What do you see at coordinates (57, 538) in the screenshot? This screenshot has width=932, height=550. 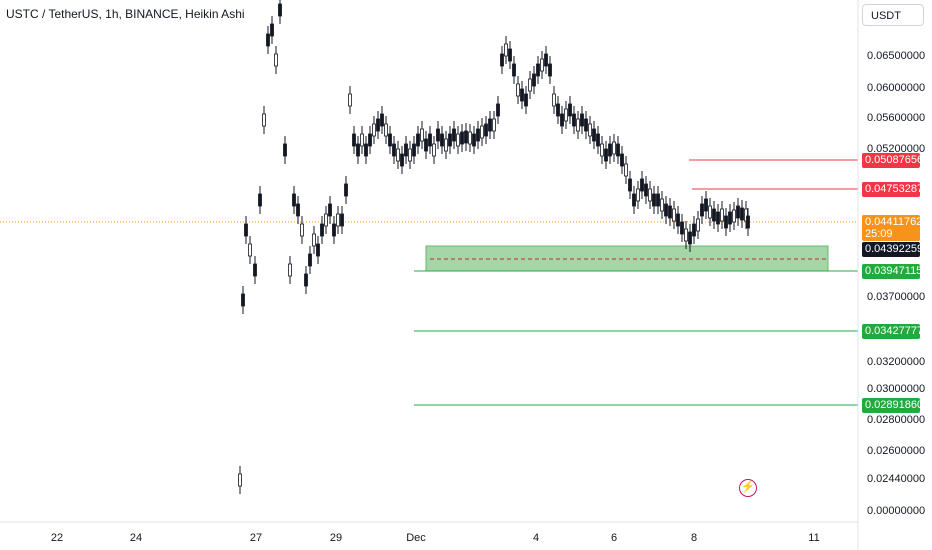 I see `time-tick: 22` at bounding box center [57, 538].